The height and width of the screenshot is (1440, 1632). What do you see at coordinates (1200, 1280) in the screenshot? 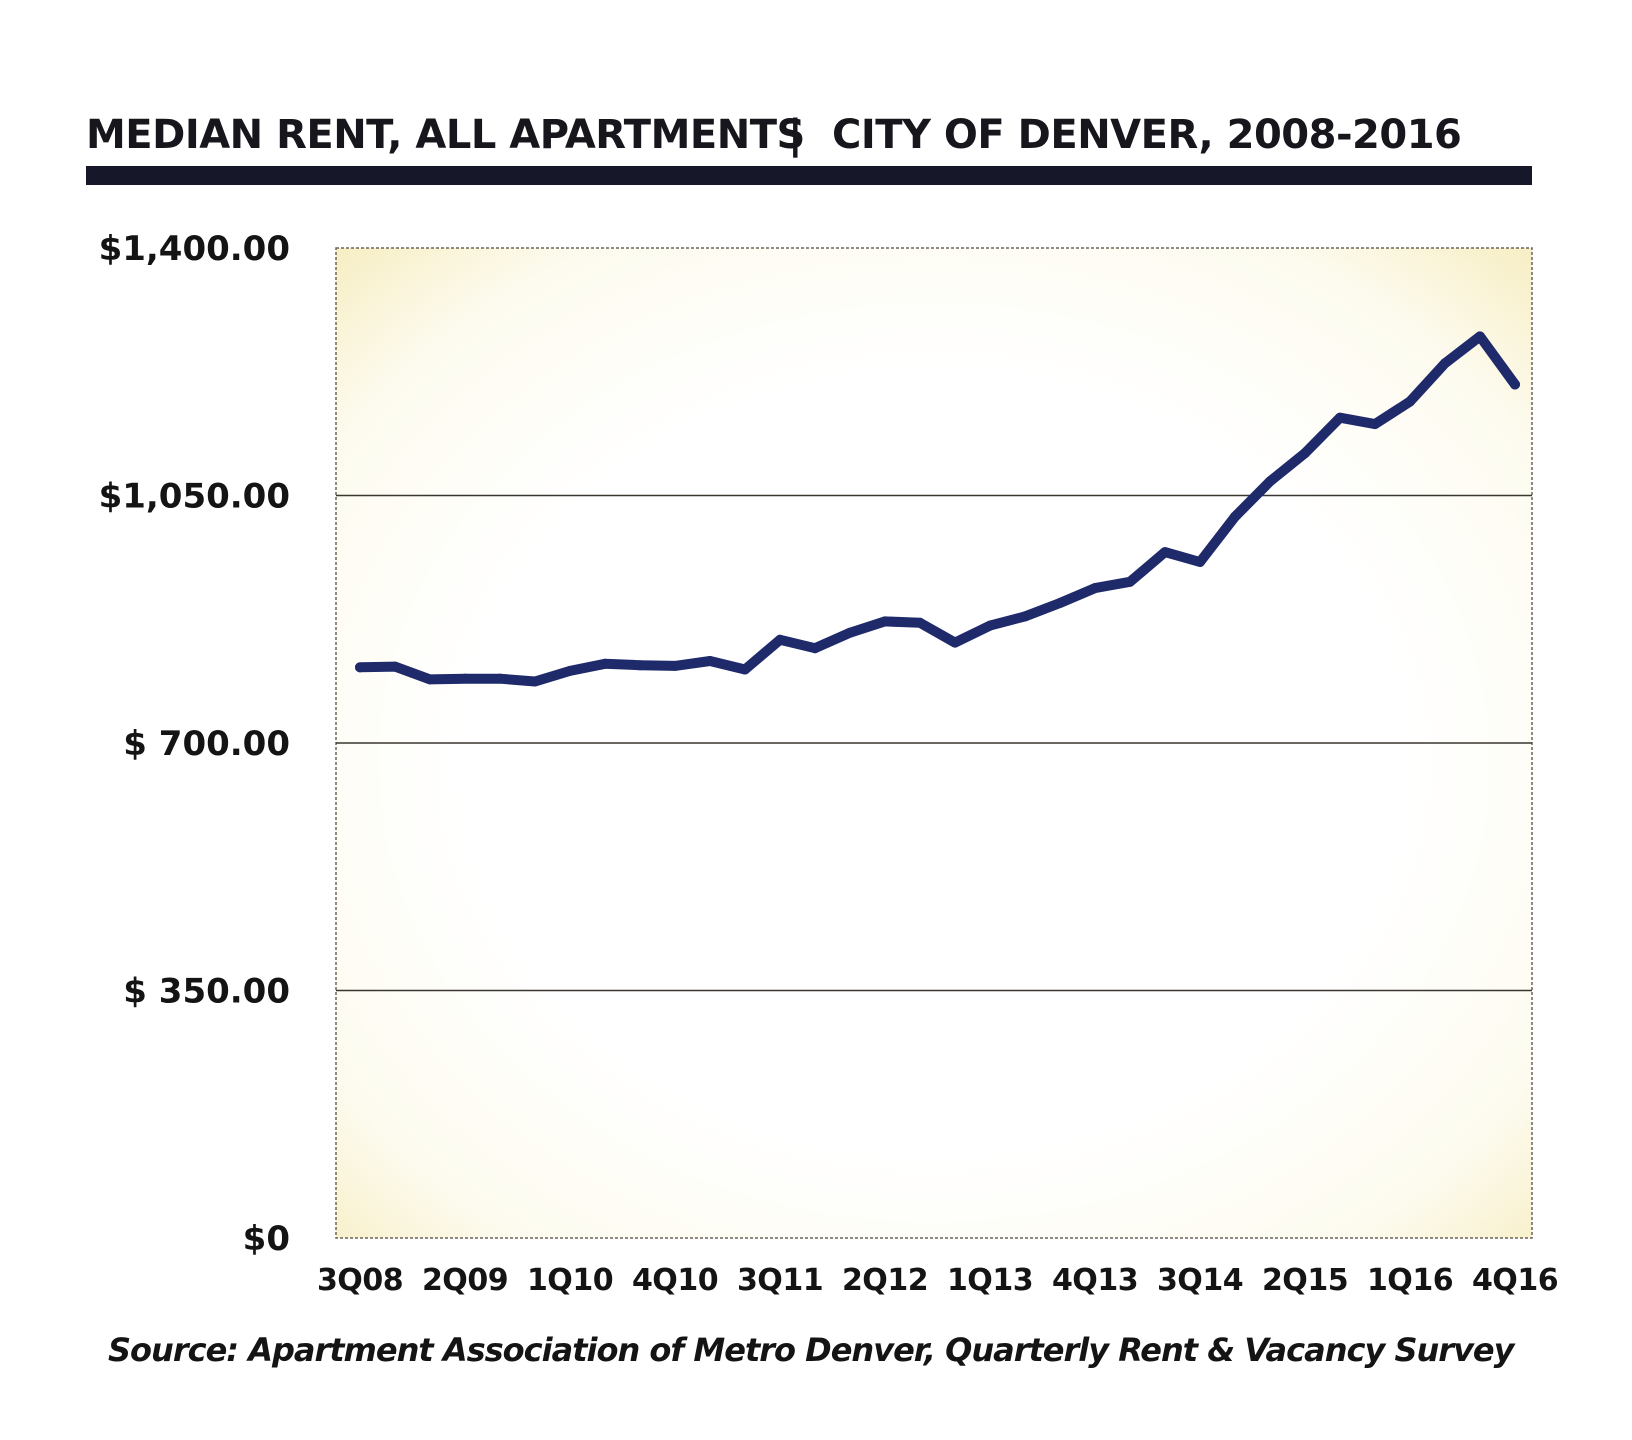
I see `x-tick-label: 3Q14` at bounding box center [1200, 1280].